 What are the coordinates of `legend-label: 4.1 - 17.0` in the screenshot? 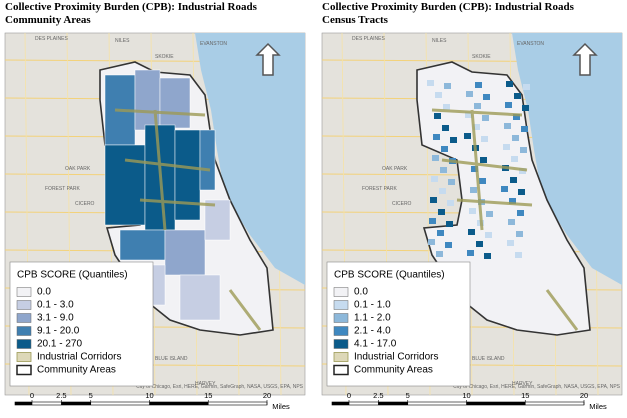 It's located at (375, 344).